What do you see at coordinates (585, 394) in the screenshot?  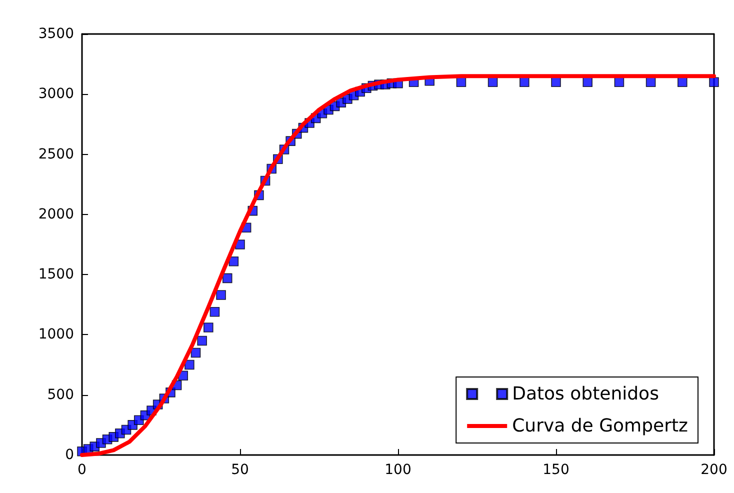 I see `legend-label: Datos obtenidos` at bounding box center [585, 394].